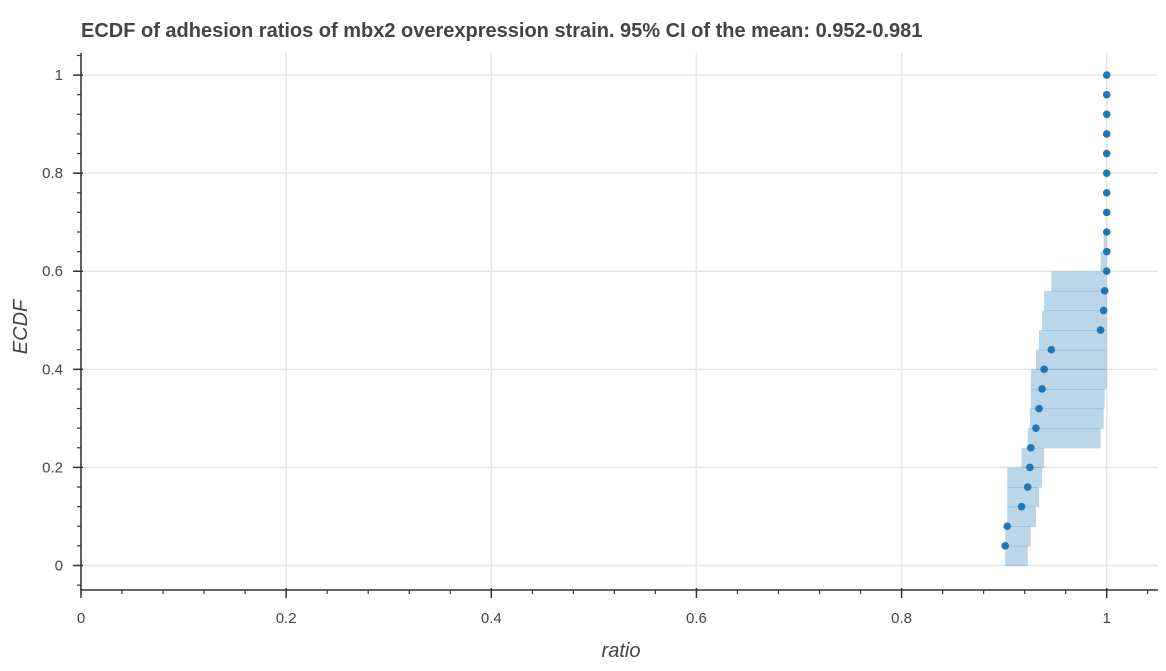 The image size is (1166, 671). What do you see at coordinates (52, 467) in the screenshot?
I see `y-tick-label-1: 0.2` at bounding box center [52, 467].